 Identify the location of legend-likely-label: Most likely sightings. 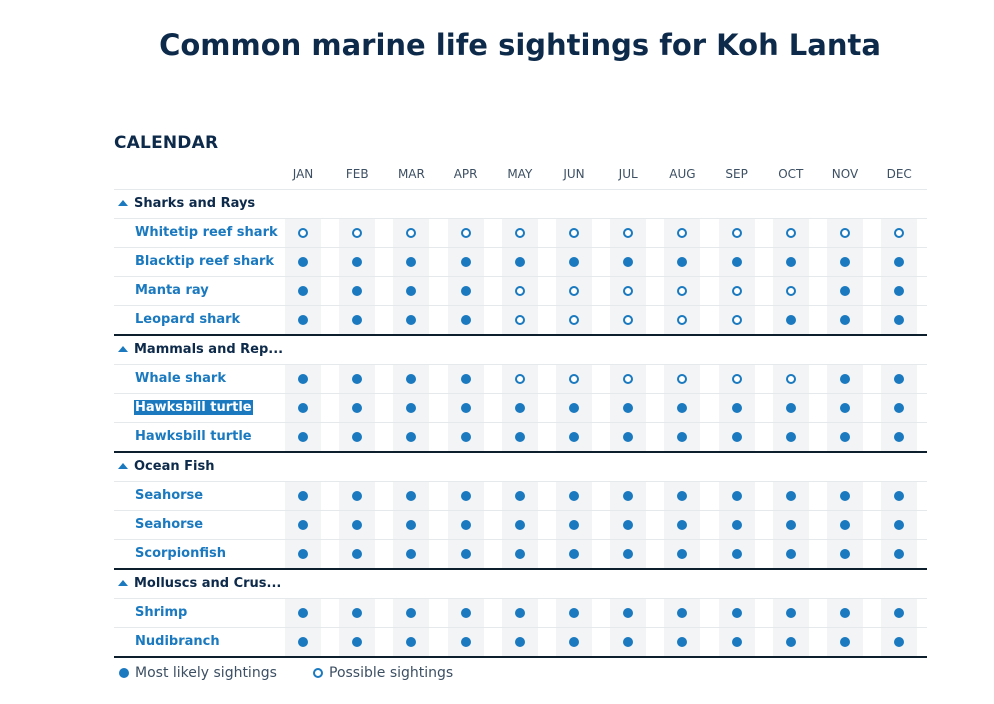
(206, 673).